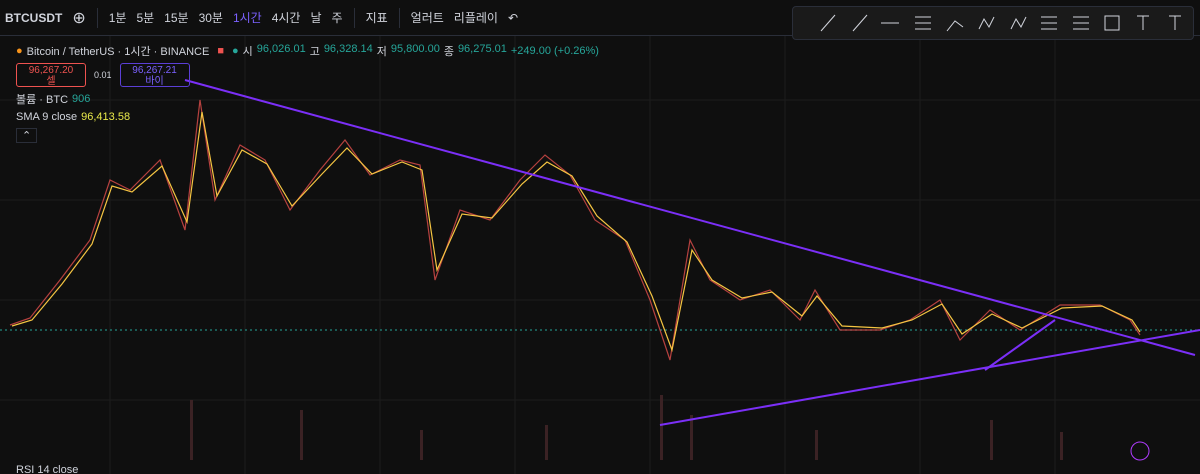  What do you see at coordinates (415, 49) in the screenshot?
I see `ohlc-value: 95,800.00` at bounding box center [415, 49].